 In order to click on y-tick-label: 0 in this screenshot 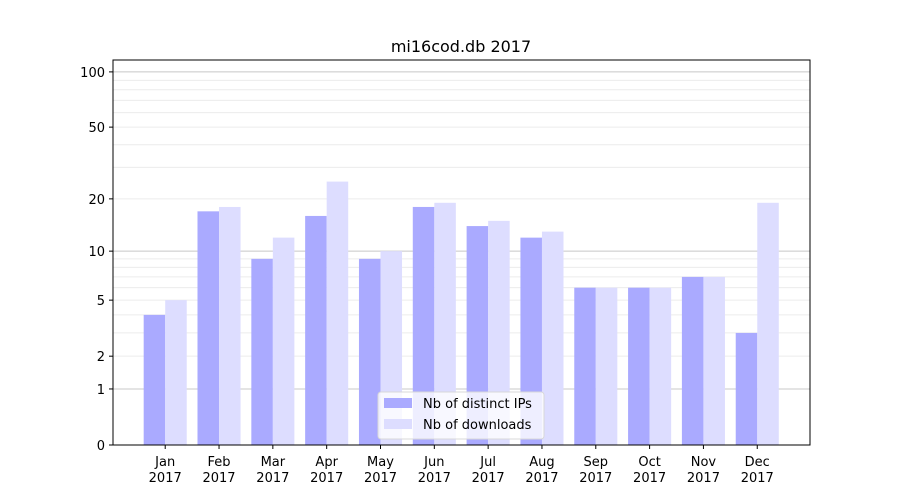, I will do `click(101, 446)`.